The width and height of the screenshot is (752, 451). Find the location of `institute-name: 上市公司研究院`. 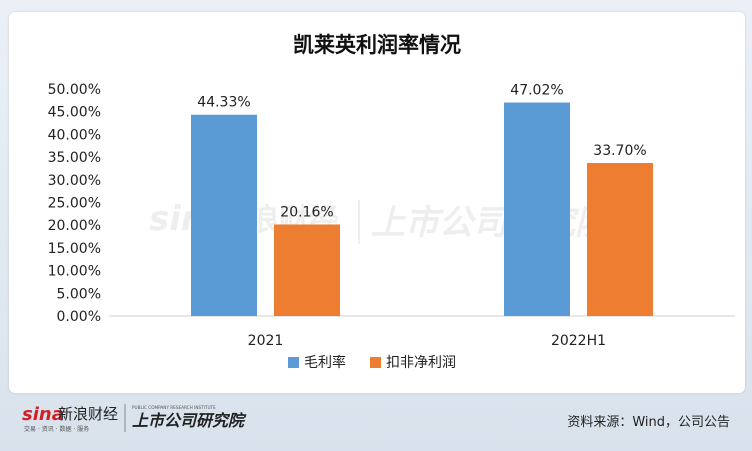

institute-name: 上市公司研究院 is located at coordinates (189, 420).